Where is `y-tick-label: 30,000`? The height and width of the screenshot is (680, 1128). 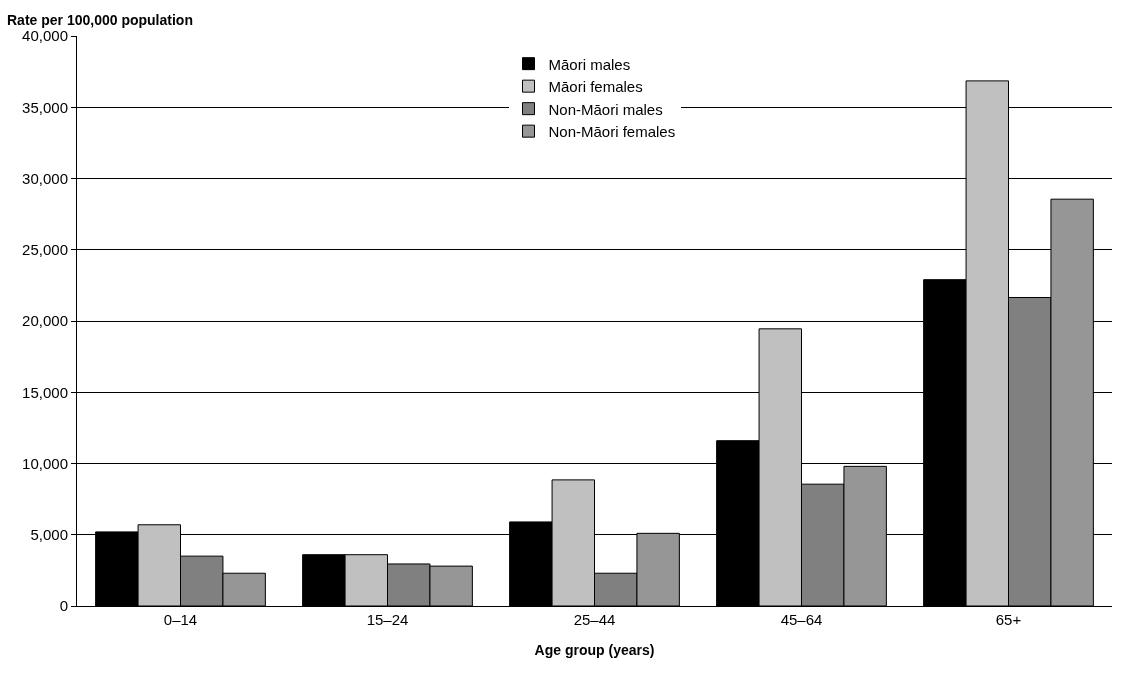
y-tick-label: 30,000 is located at coordinates (45, 178).